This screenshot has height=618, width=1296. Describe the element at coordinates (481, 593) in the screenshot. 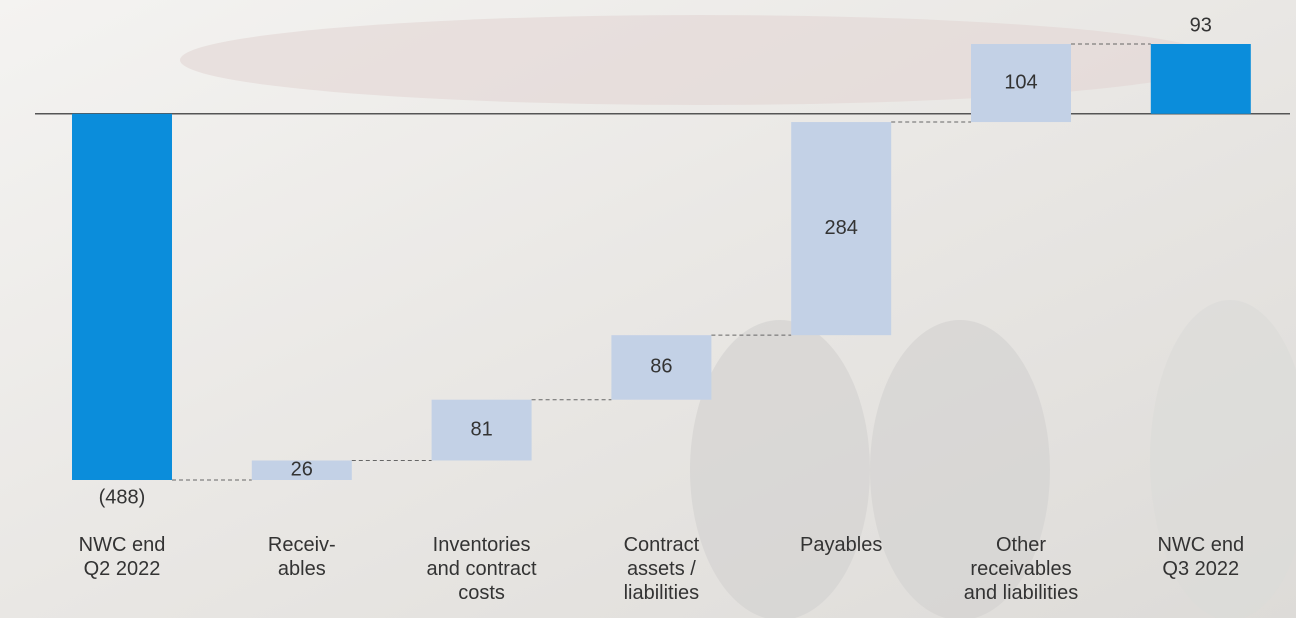

I see `label-line: costs` at that location.